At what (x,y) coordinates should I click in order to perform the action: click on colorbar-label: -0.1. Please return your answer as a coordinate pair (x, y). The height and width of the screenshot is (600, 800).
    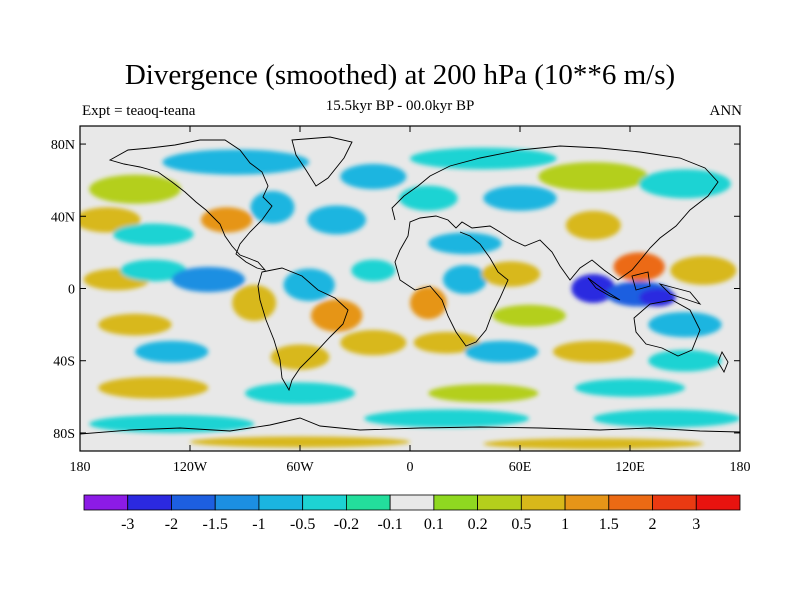
    Looking at the image, I should click on (389, 524).